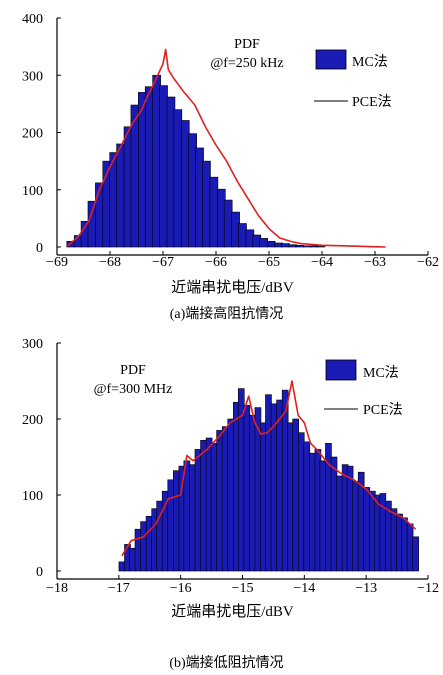  I want to click on panel-caption: (b)端接低阻抗情况, so click(226, 662).